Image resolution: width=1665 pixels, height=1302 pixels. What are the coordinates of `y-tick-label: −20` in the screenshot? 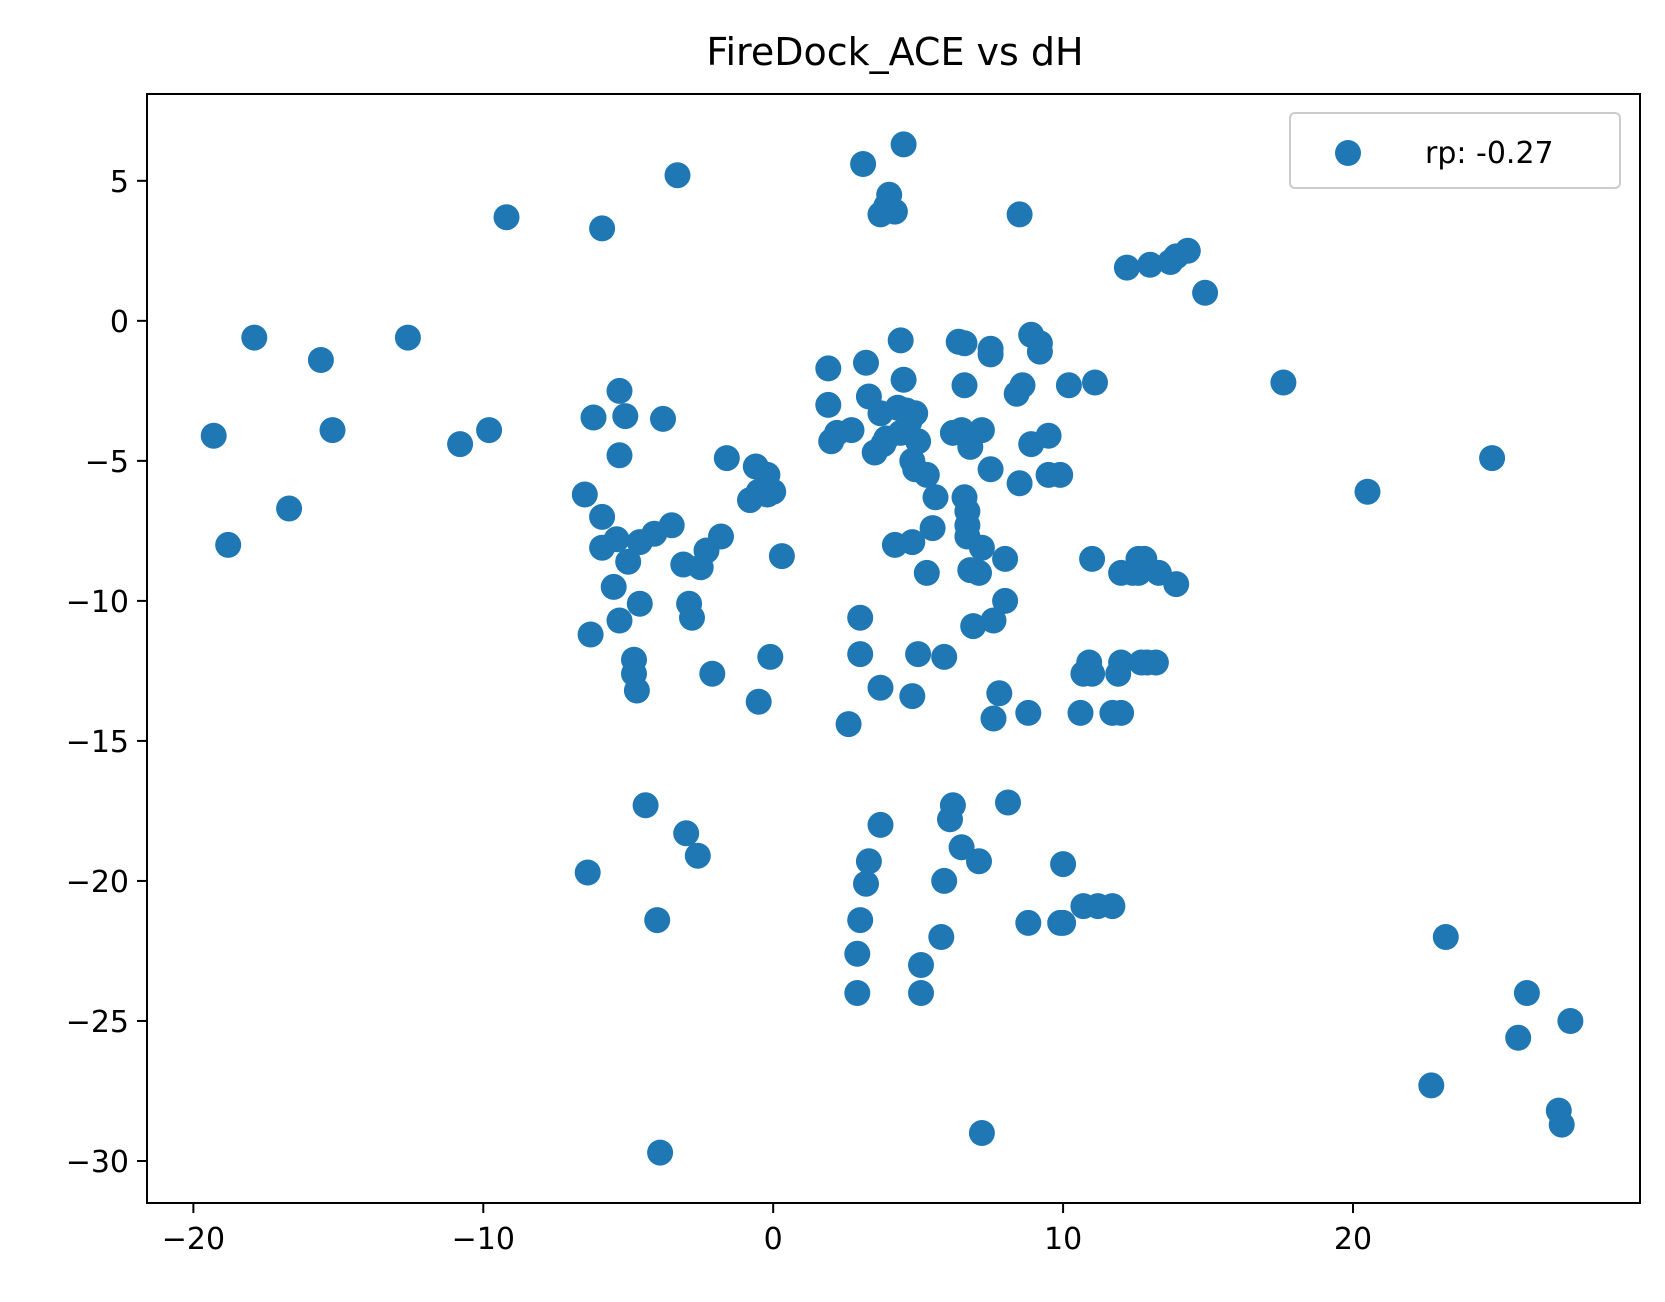 It's located at (97, 882).